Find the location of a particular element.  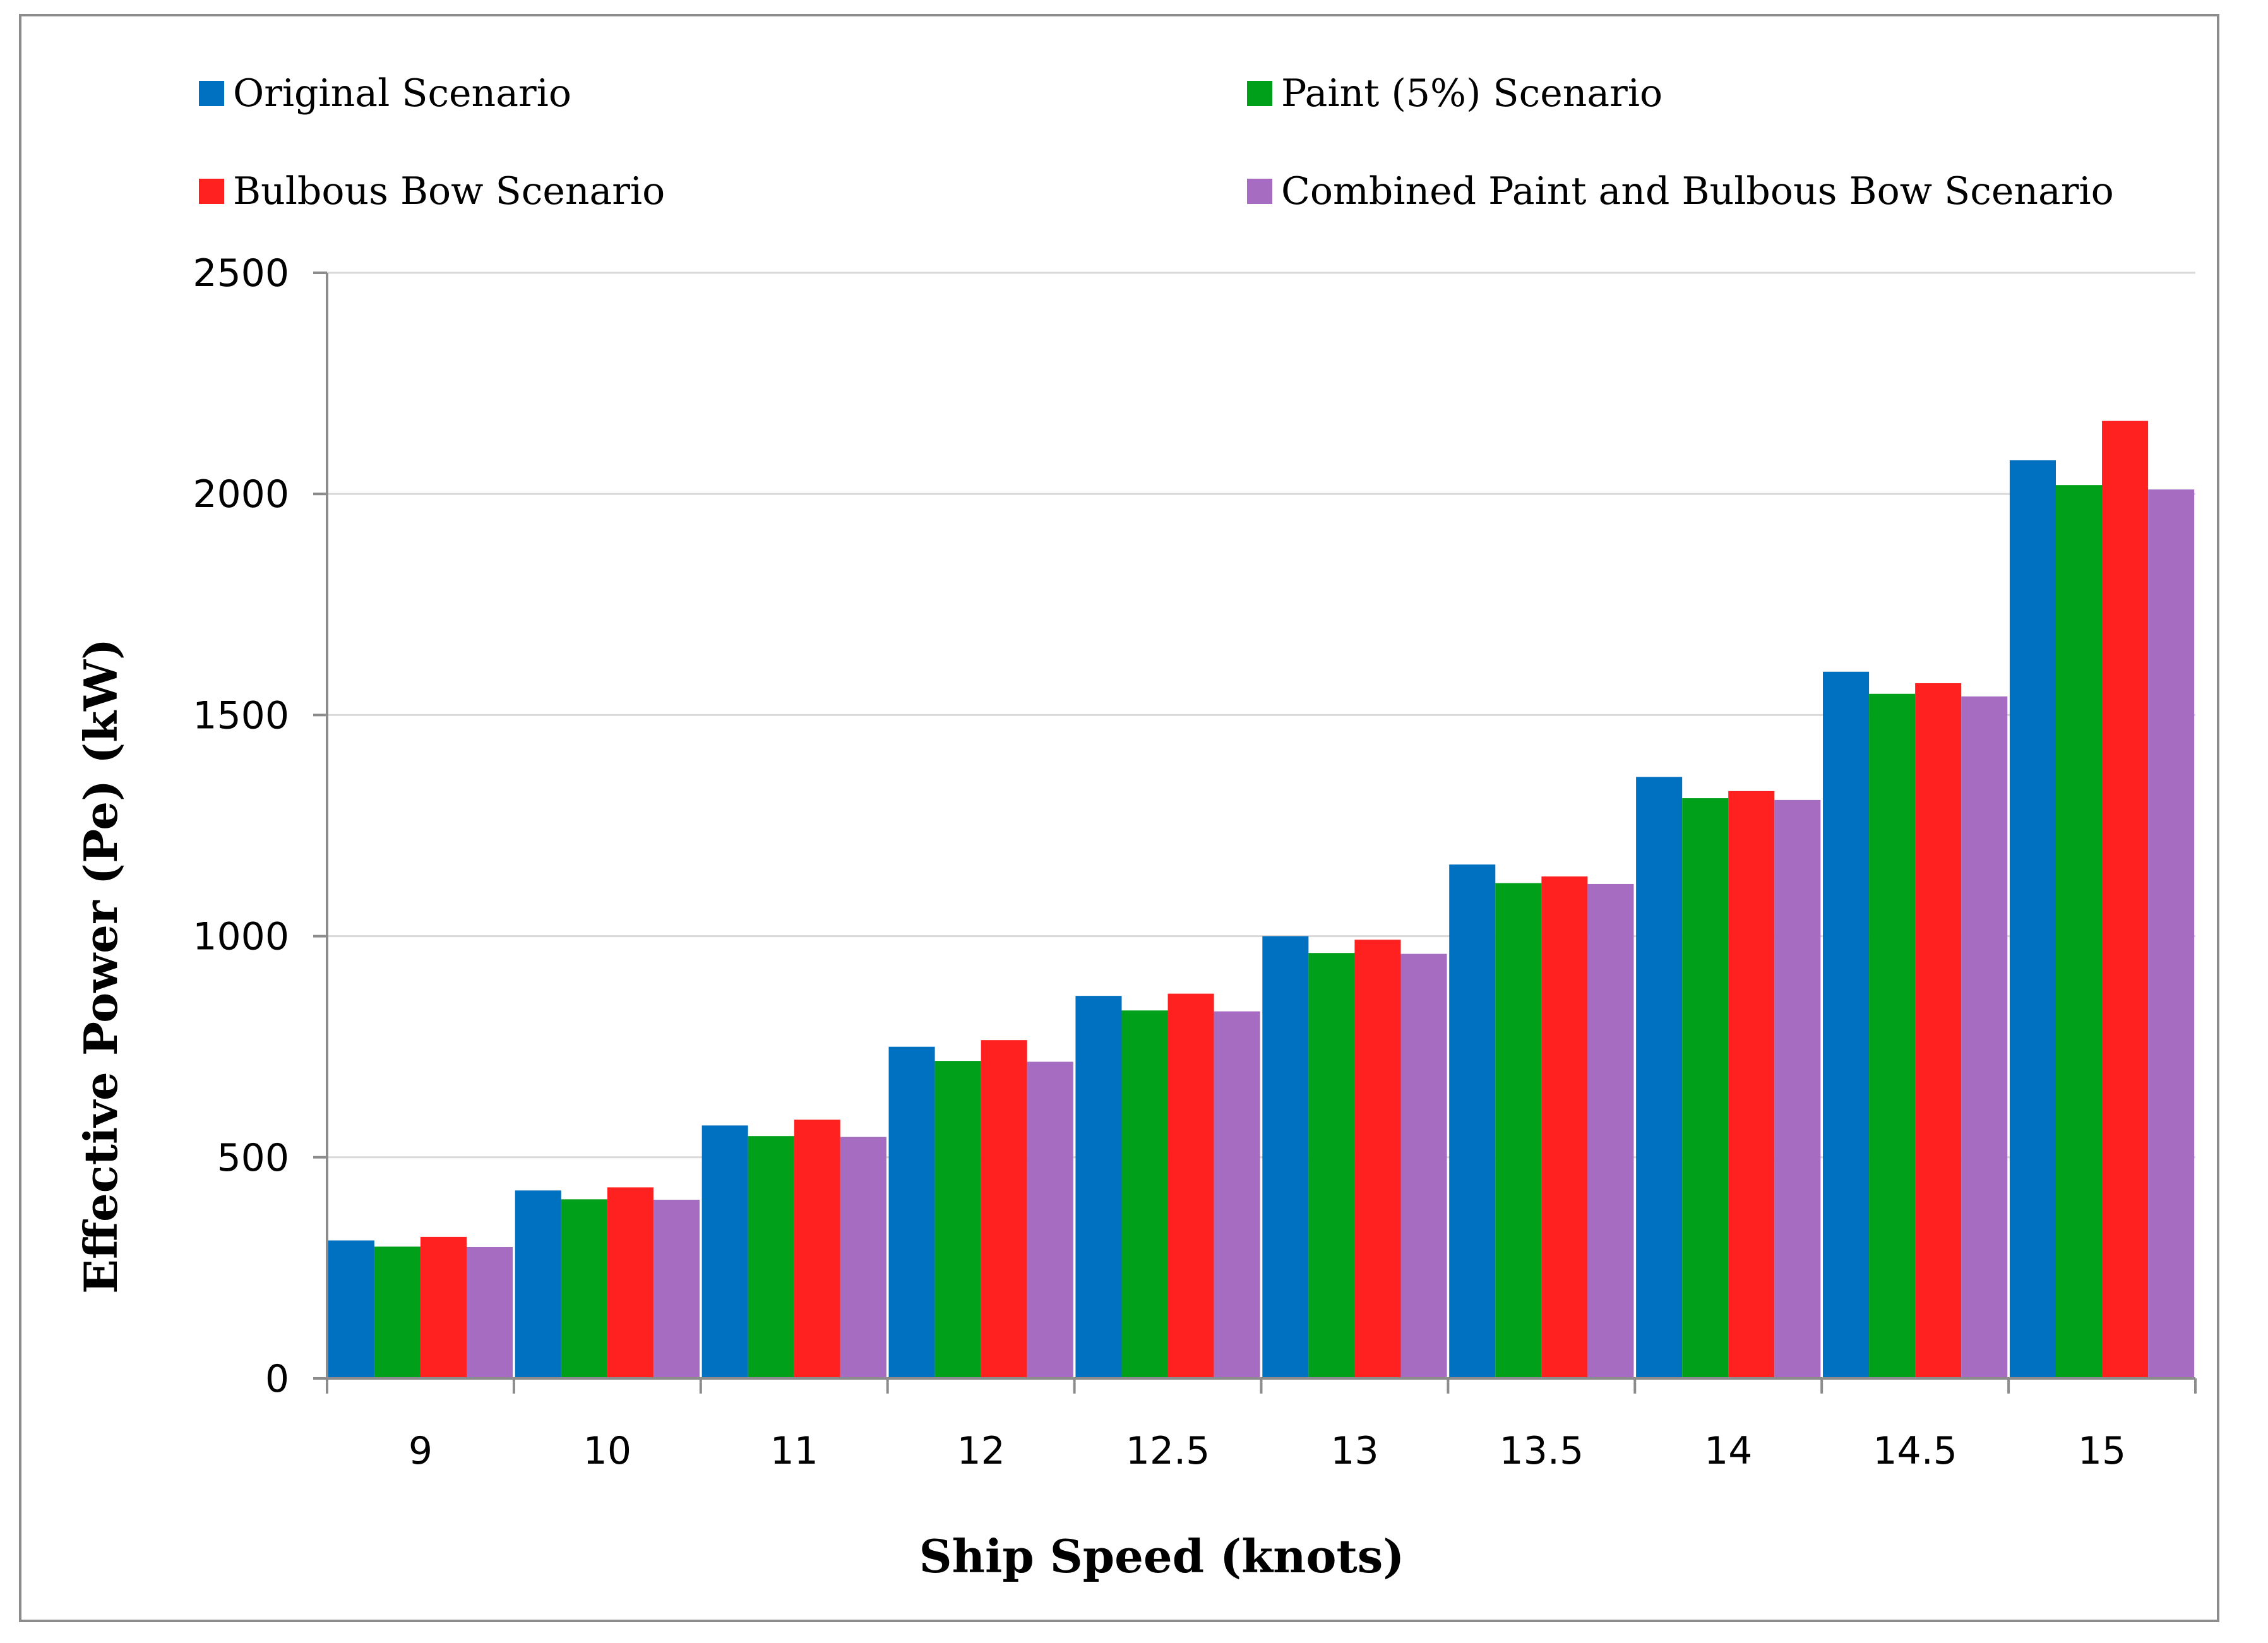

x-tick-label: 14.5 is located at coordinates (1915, 1451).